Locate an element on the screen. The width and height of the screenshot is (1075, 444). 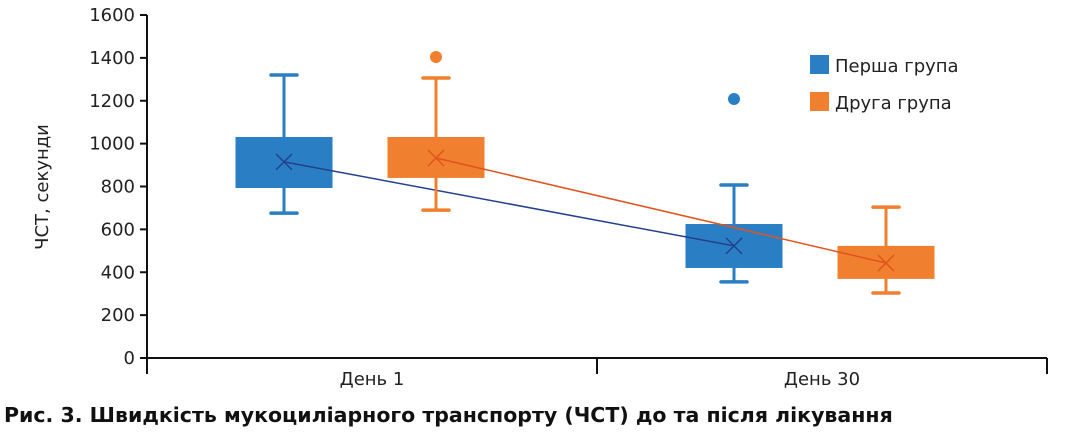
y-tick-label: 400 is located at coordinates (118, 272).